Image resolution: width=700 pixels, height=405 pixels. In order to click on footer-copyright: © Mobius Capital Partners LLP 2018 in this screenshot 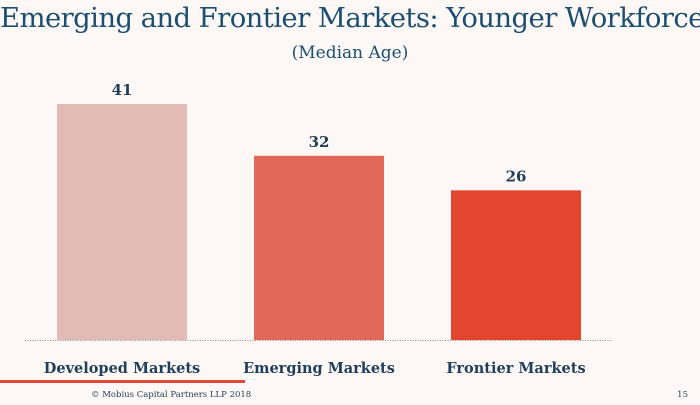, I will do `click(171, 395)`.